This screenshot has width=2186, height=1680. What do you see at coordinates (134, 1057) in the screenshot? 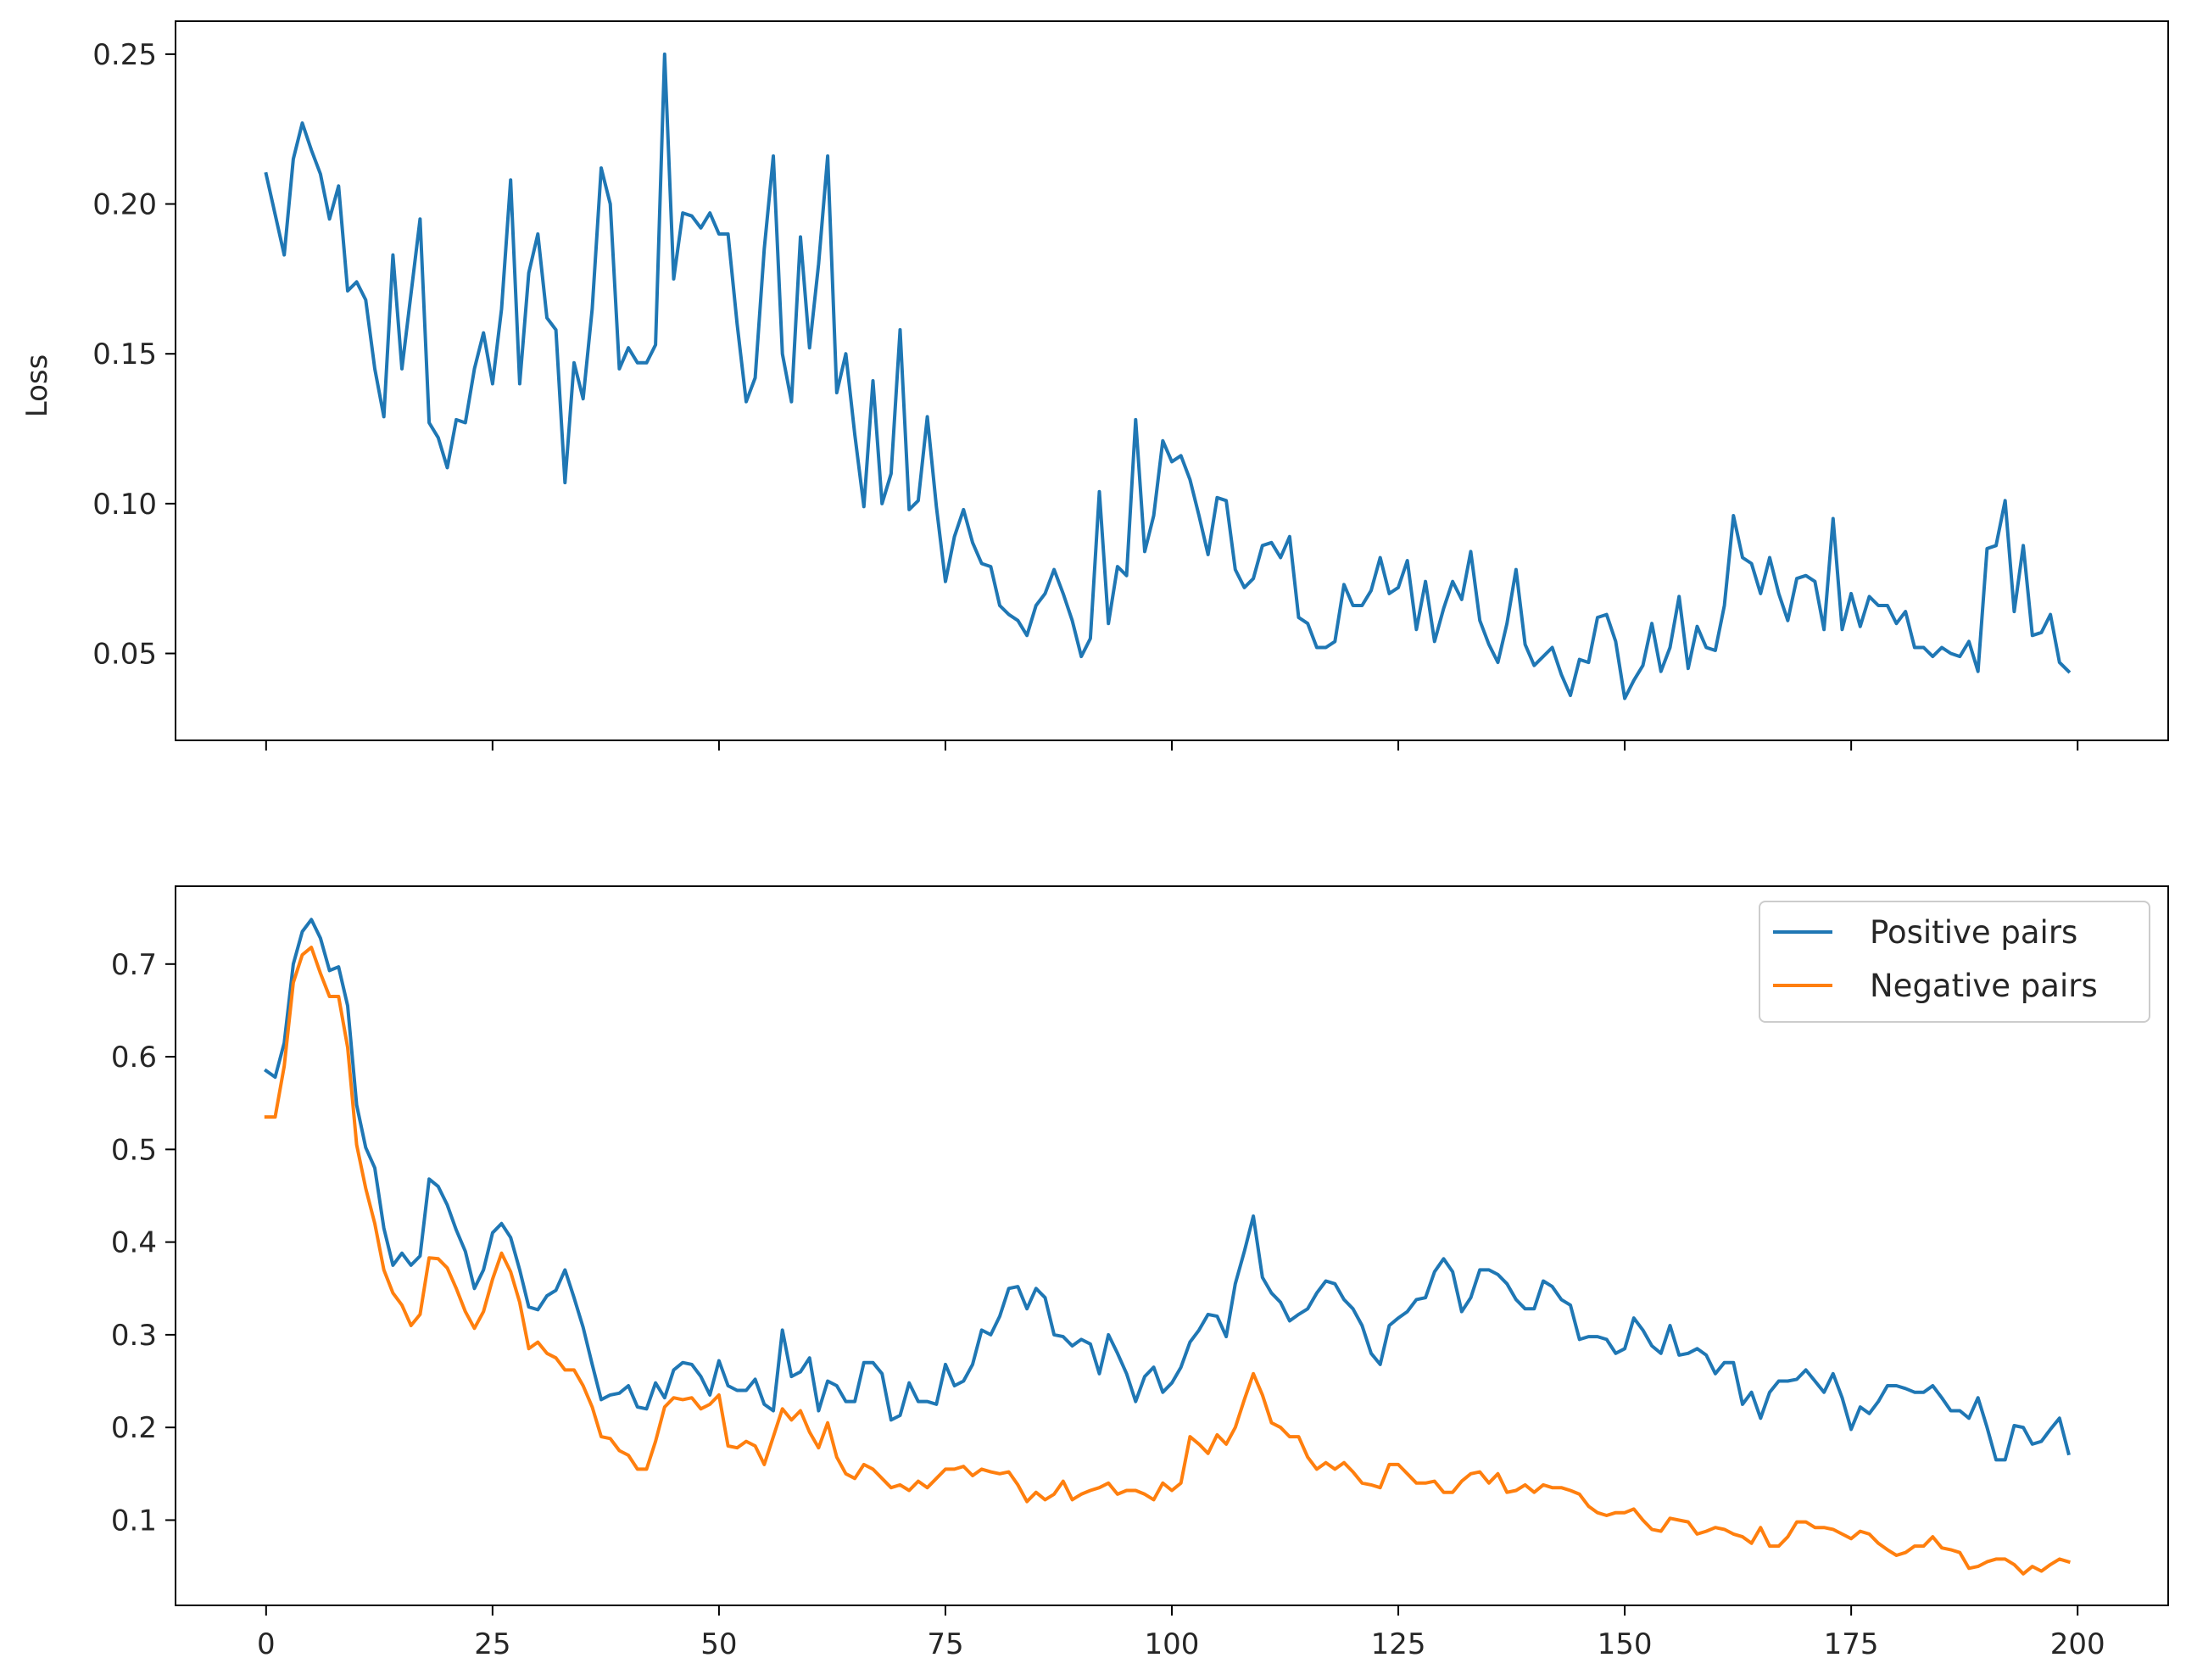
I see `pairs-y-tick-label: 0.6` at bounding box center [134, 1057].